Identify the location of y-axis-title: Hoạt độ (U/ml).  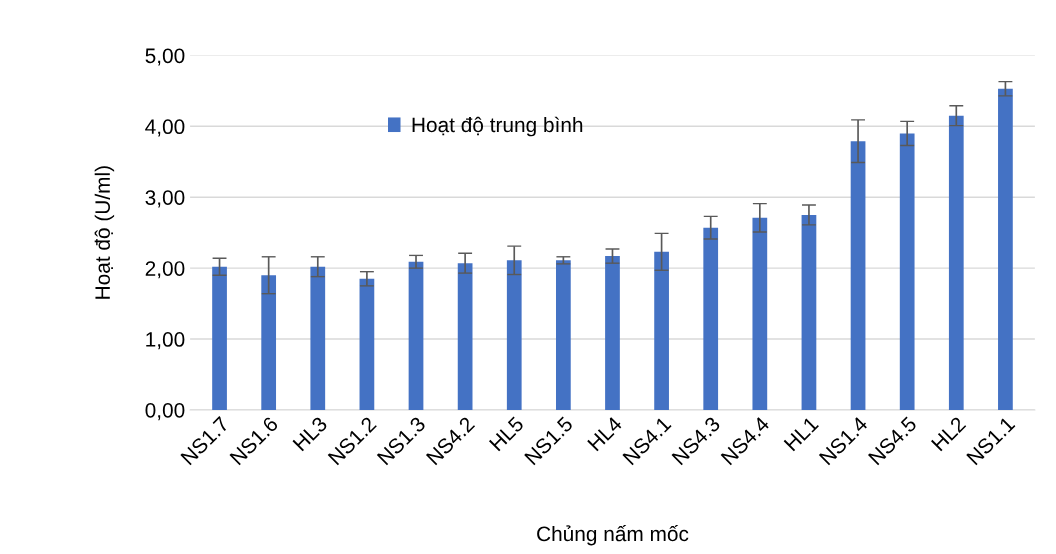
(104, 232).